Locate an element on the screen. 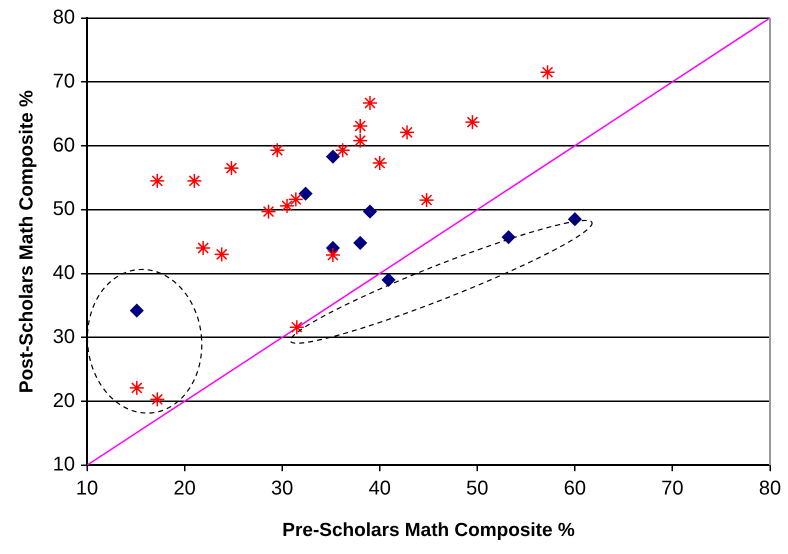 This screenshot has width=788, height=554. y-tick-label: 70 is located at coordinates (64, 81).